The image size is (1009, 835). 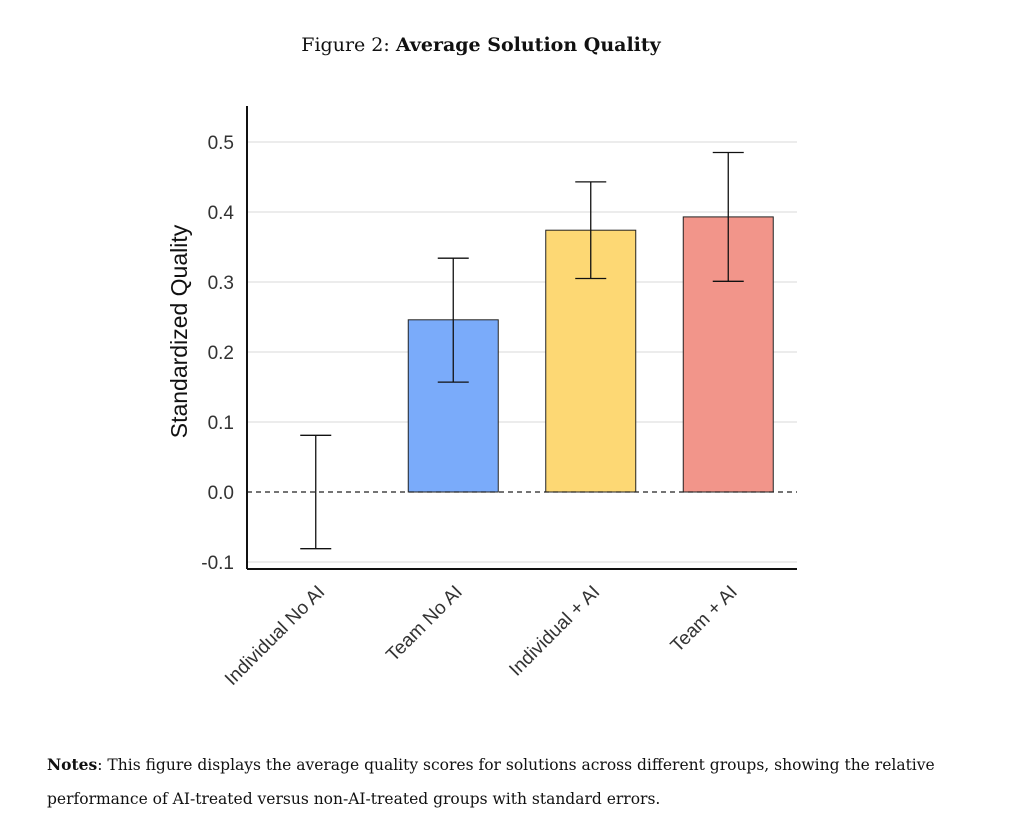 I want to click on figure-title: Figure 2: Average Solution Quality, so click(x=481, y=45).